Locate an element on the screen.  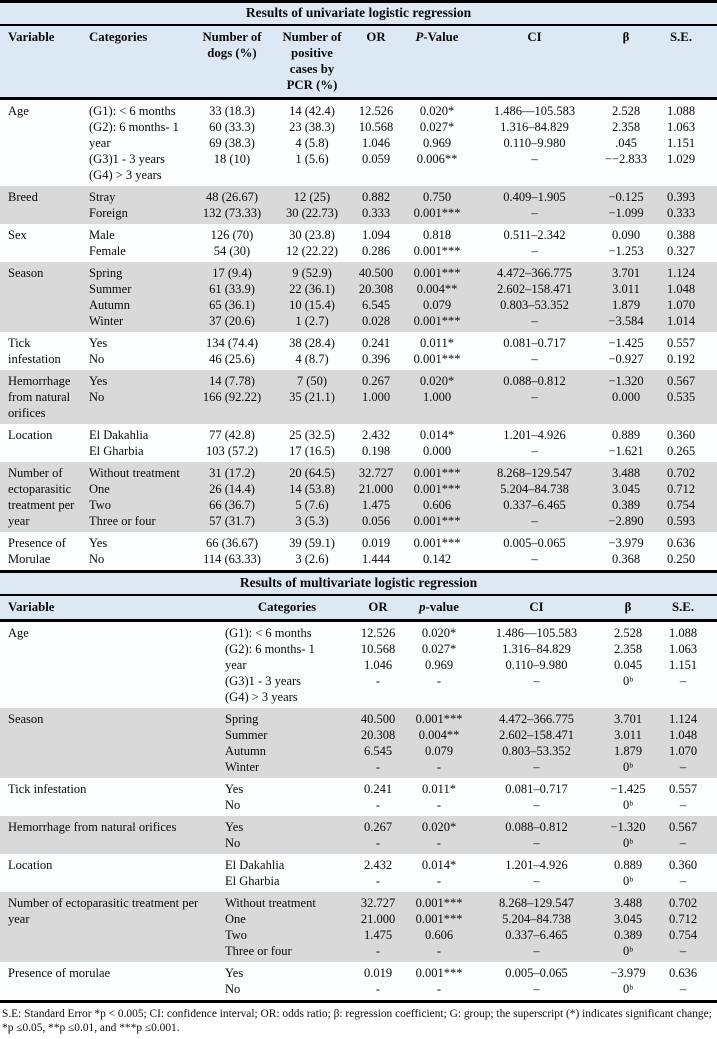
cell-line: 1.070 is located at coordinates (681, 305).